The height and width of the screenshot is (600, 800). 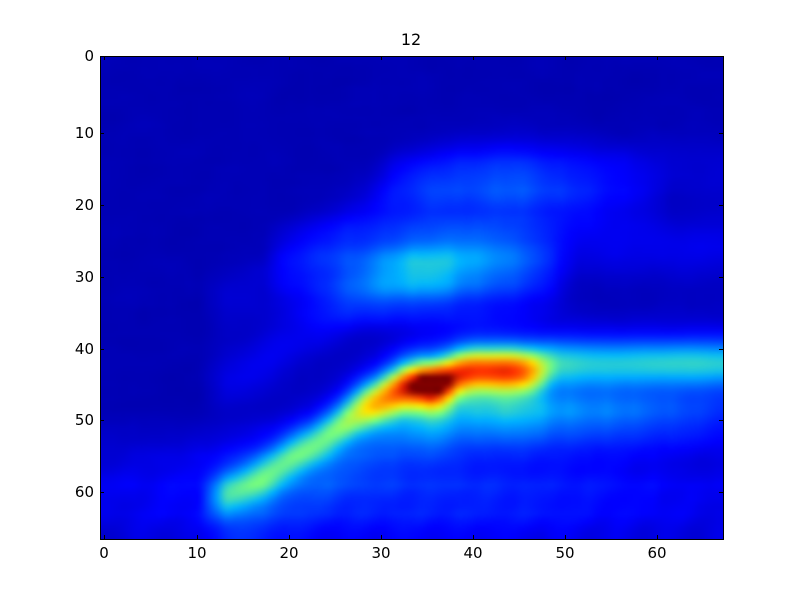 What do you see at coordinates (84, 492) in the screenshot?
I see `y-tick-label: 60` at bounding box center [84, 492].